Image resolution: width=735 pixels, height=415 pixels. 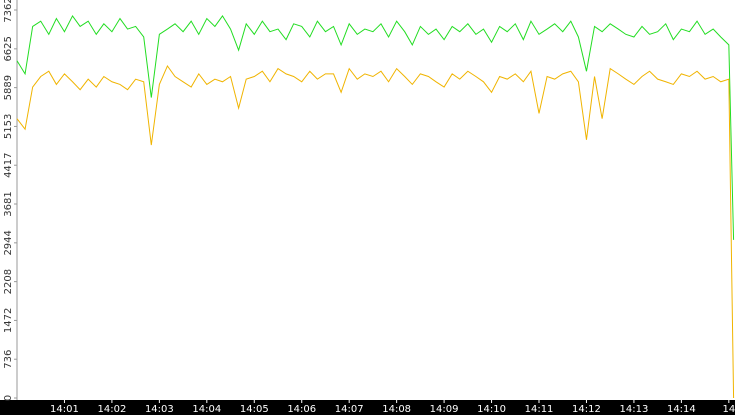 I want to click on x-tick-label: 14:07, so click(x=349, y=409).